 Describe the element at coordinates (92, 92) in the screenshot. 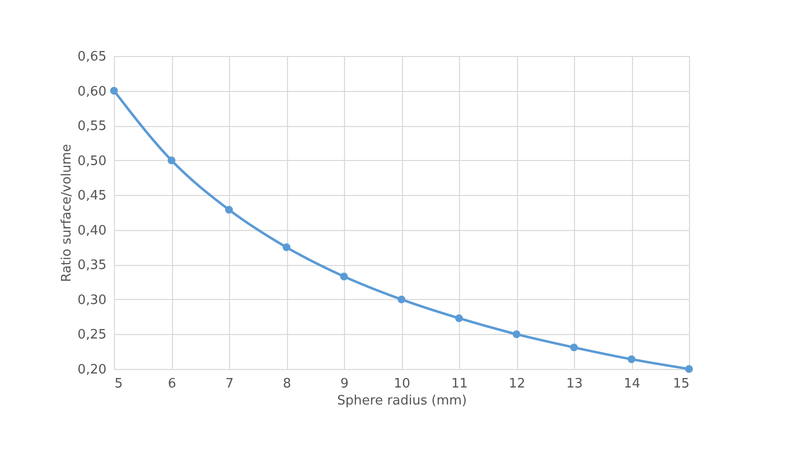

I see `y-tick-label: 0,60` at that location.